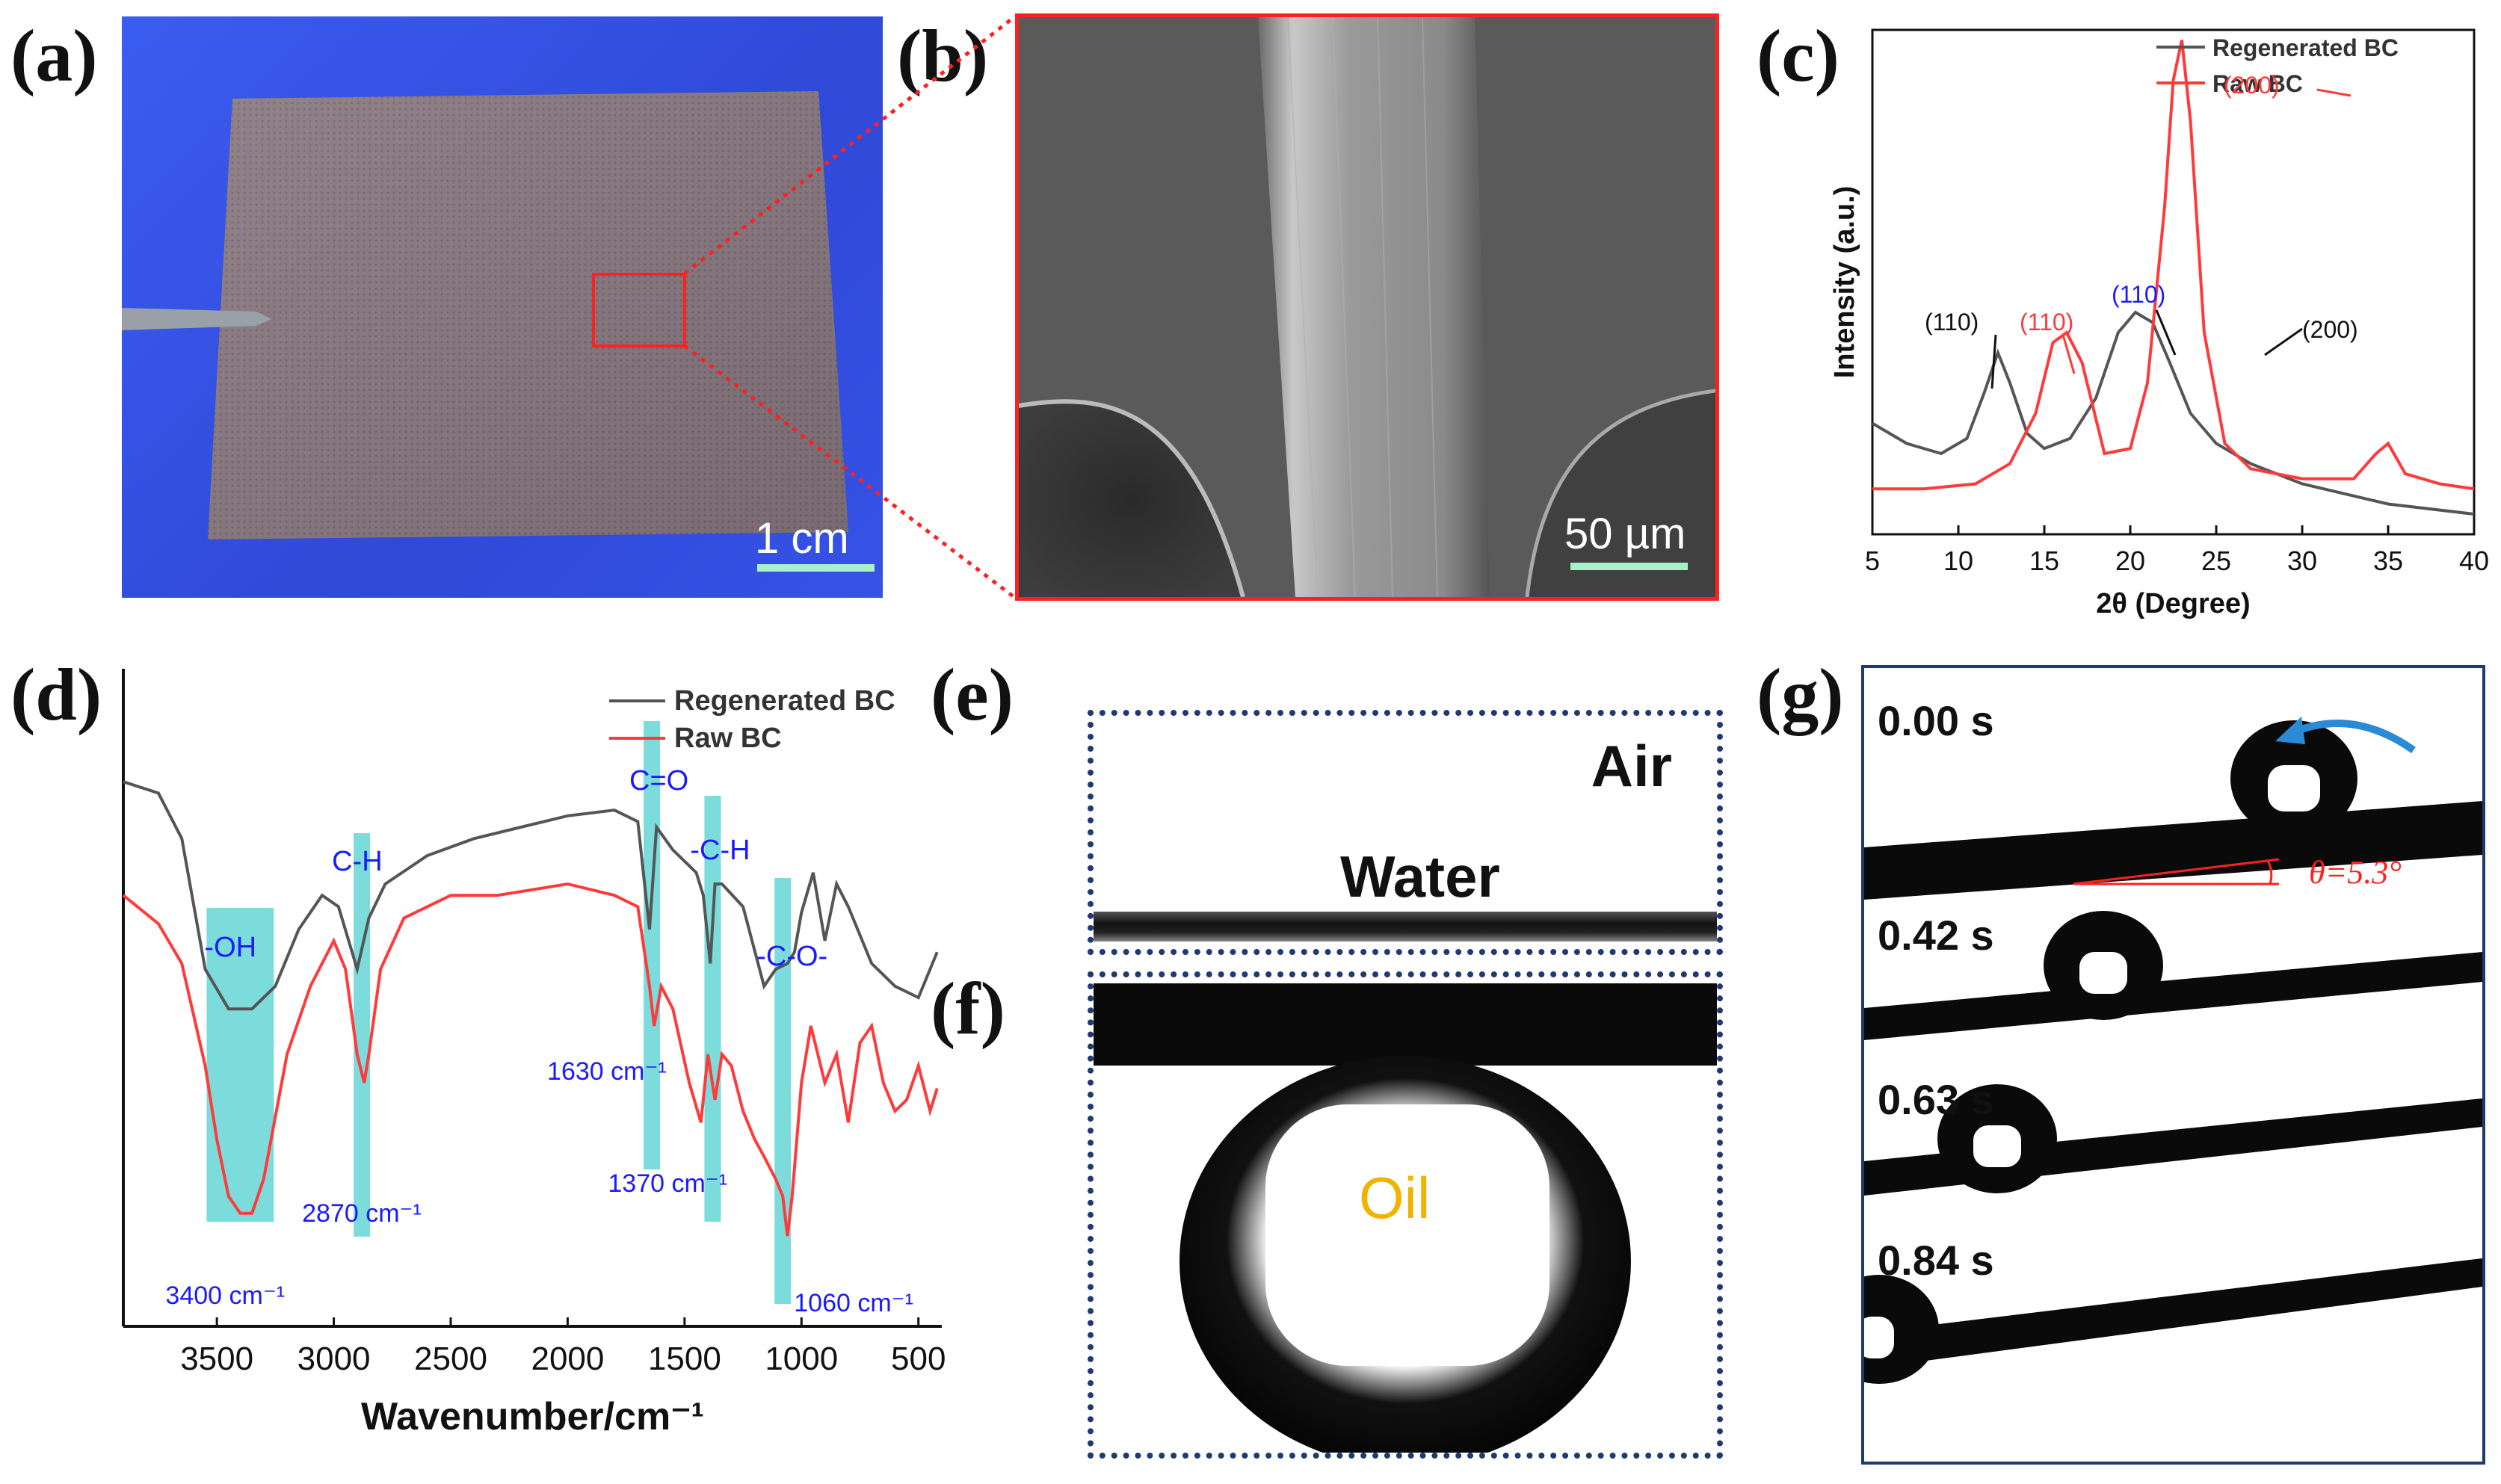 This screenshot has width=2501, height=1484. I want to click on oil-label: Oil, so click(1395, 1198).